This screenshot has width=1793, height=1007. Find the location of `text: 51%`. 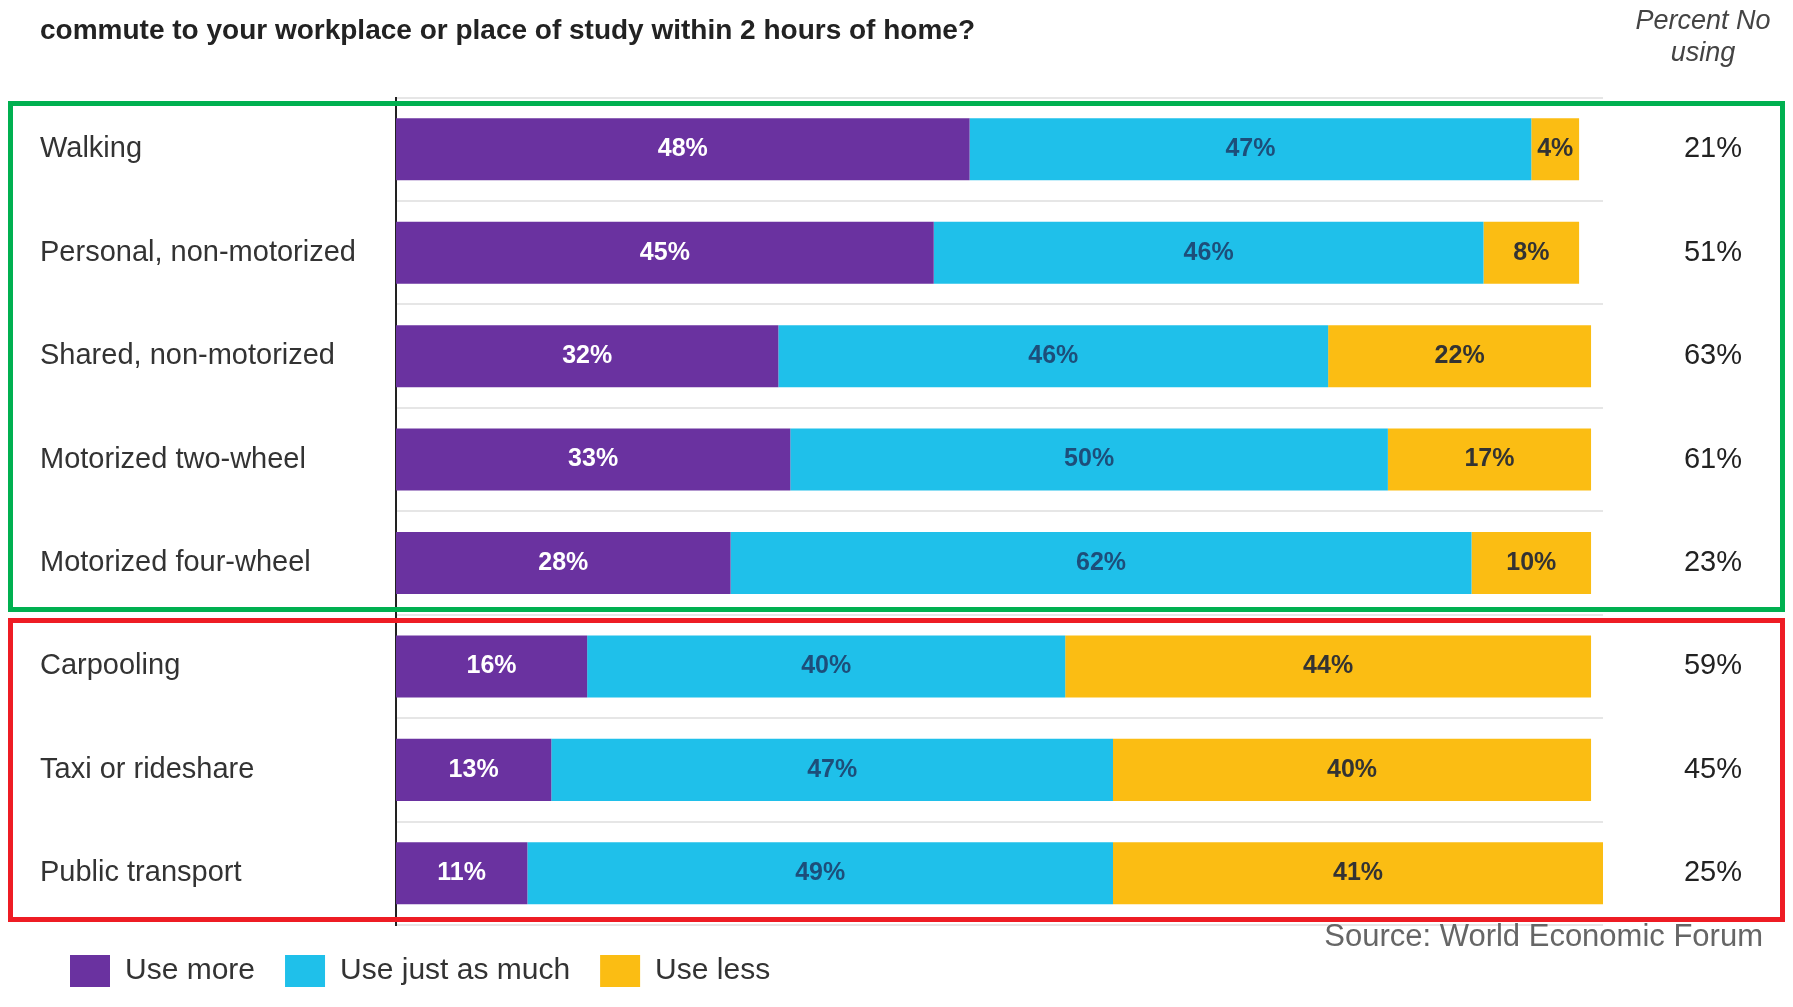

text: 51% is located at coordinates (1713, 250).